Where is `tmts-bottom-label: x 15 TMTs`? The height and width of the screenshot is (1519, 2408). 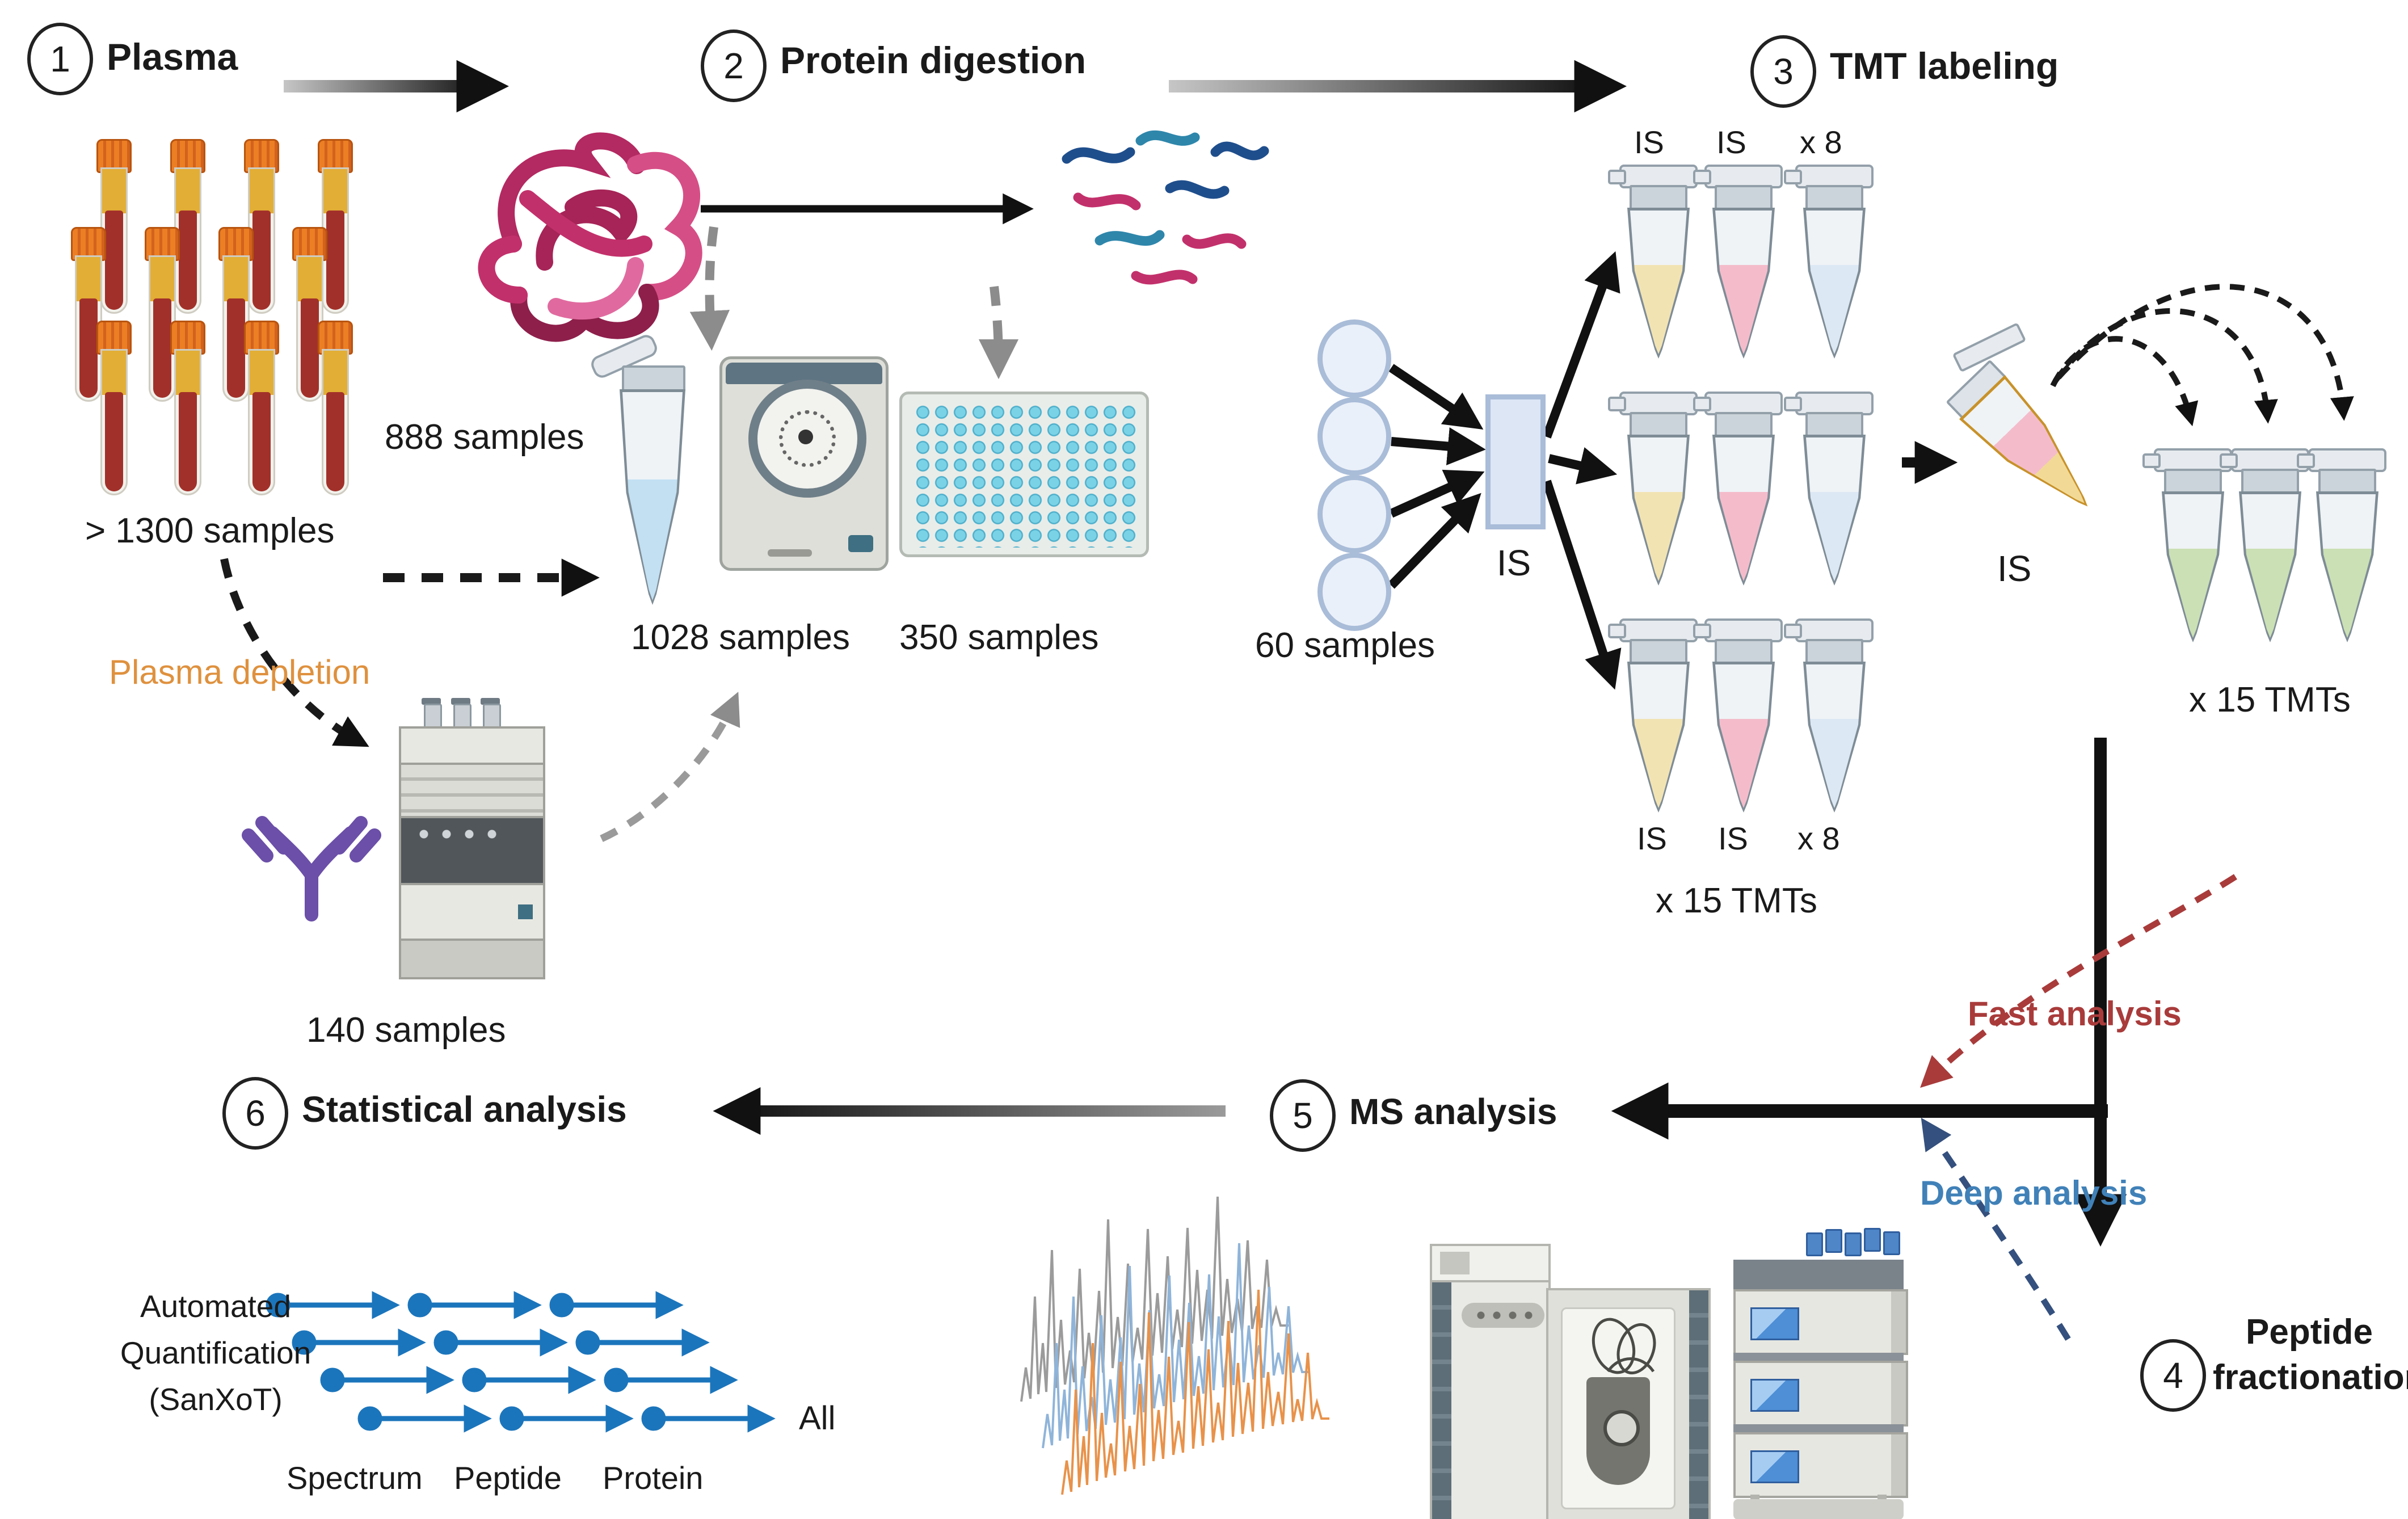
tmts-bottom-label: x 15 TMTs is located at coordinates (1736, 900).